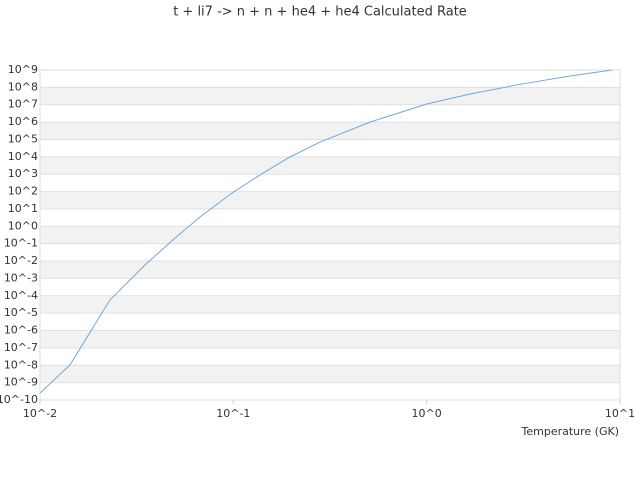  I want to click on y-tick-label: 10^-2, so click(21, 260).